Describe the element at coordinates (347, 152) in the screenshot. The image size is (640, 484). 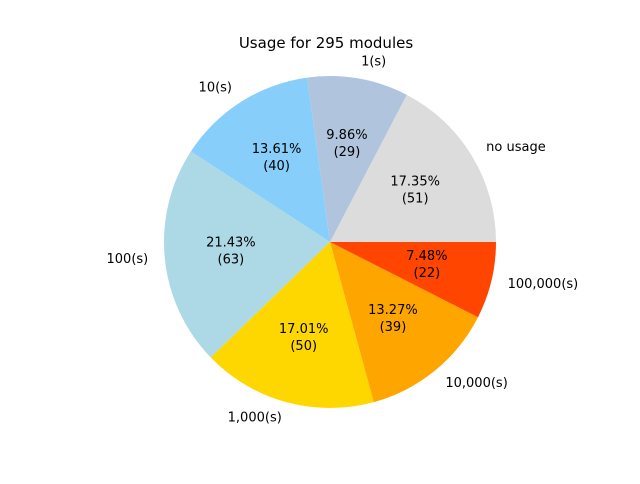
I see `slice-count-1-s: (29)` at that location.